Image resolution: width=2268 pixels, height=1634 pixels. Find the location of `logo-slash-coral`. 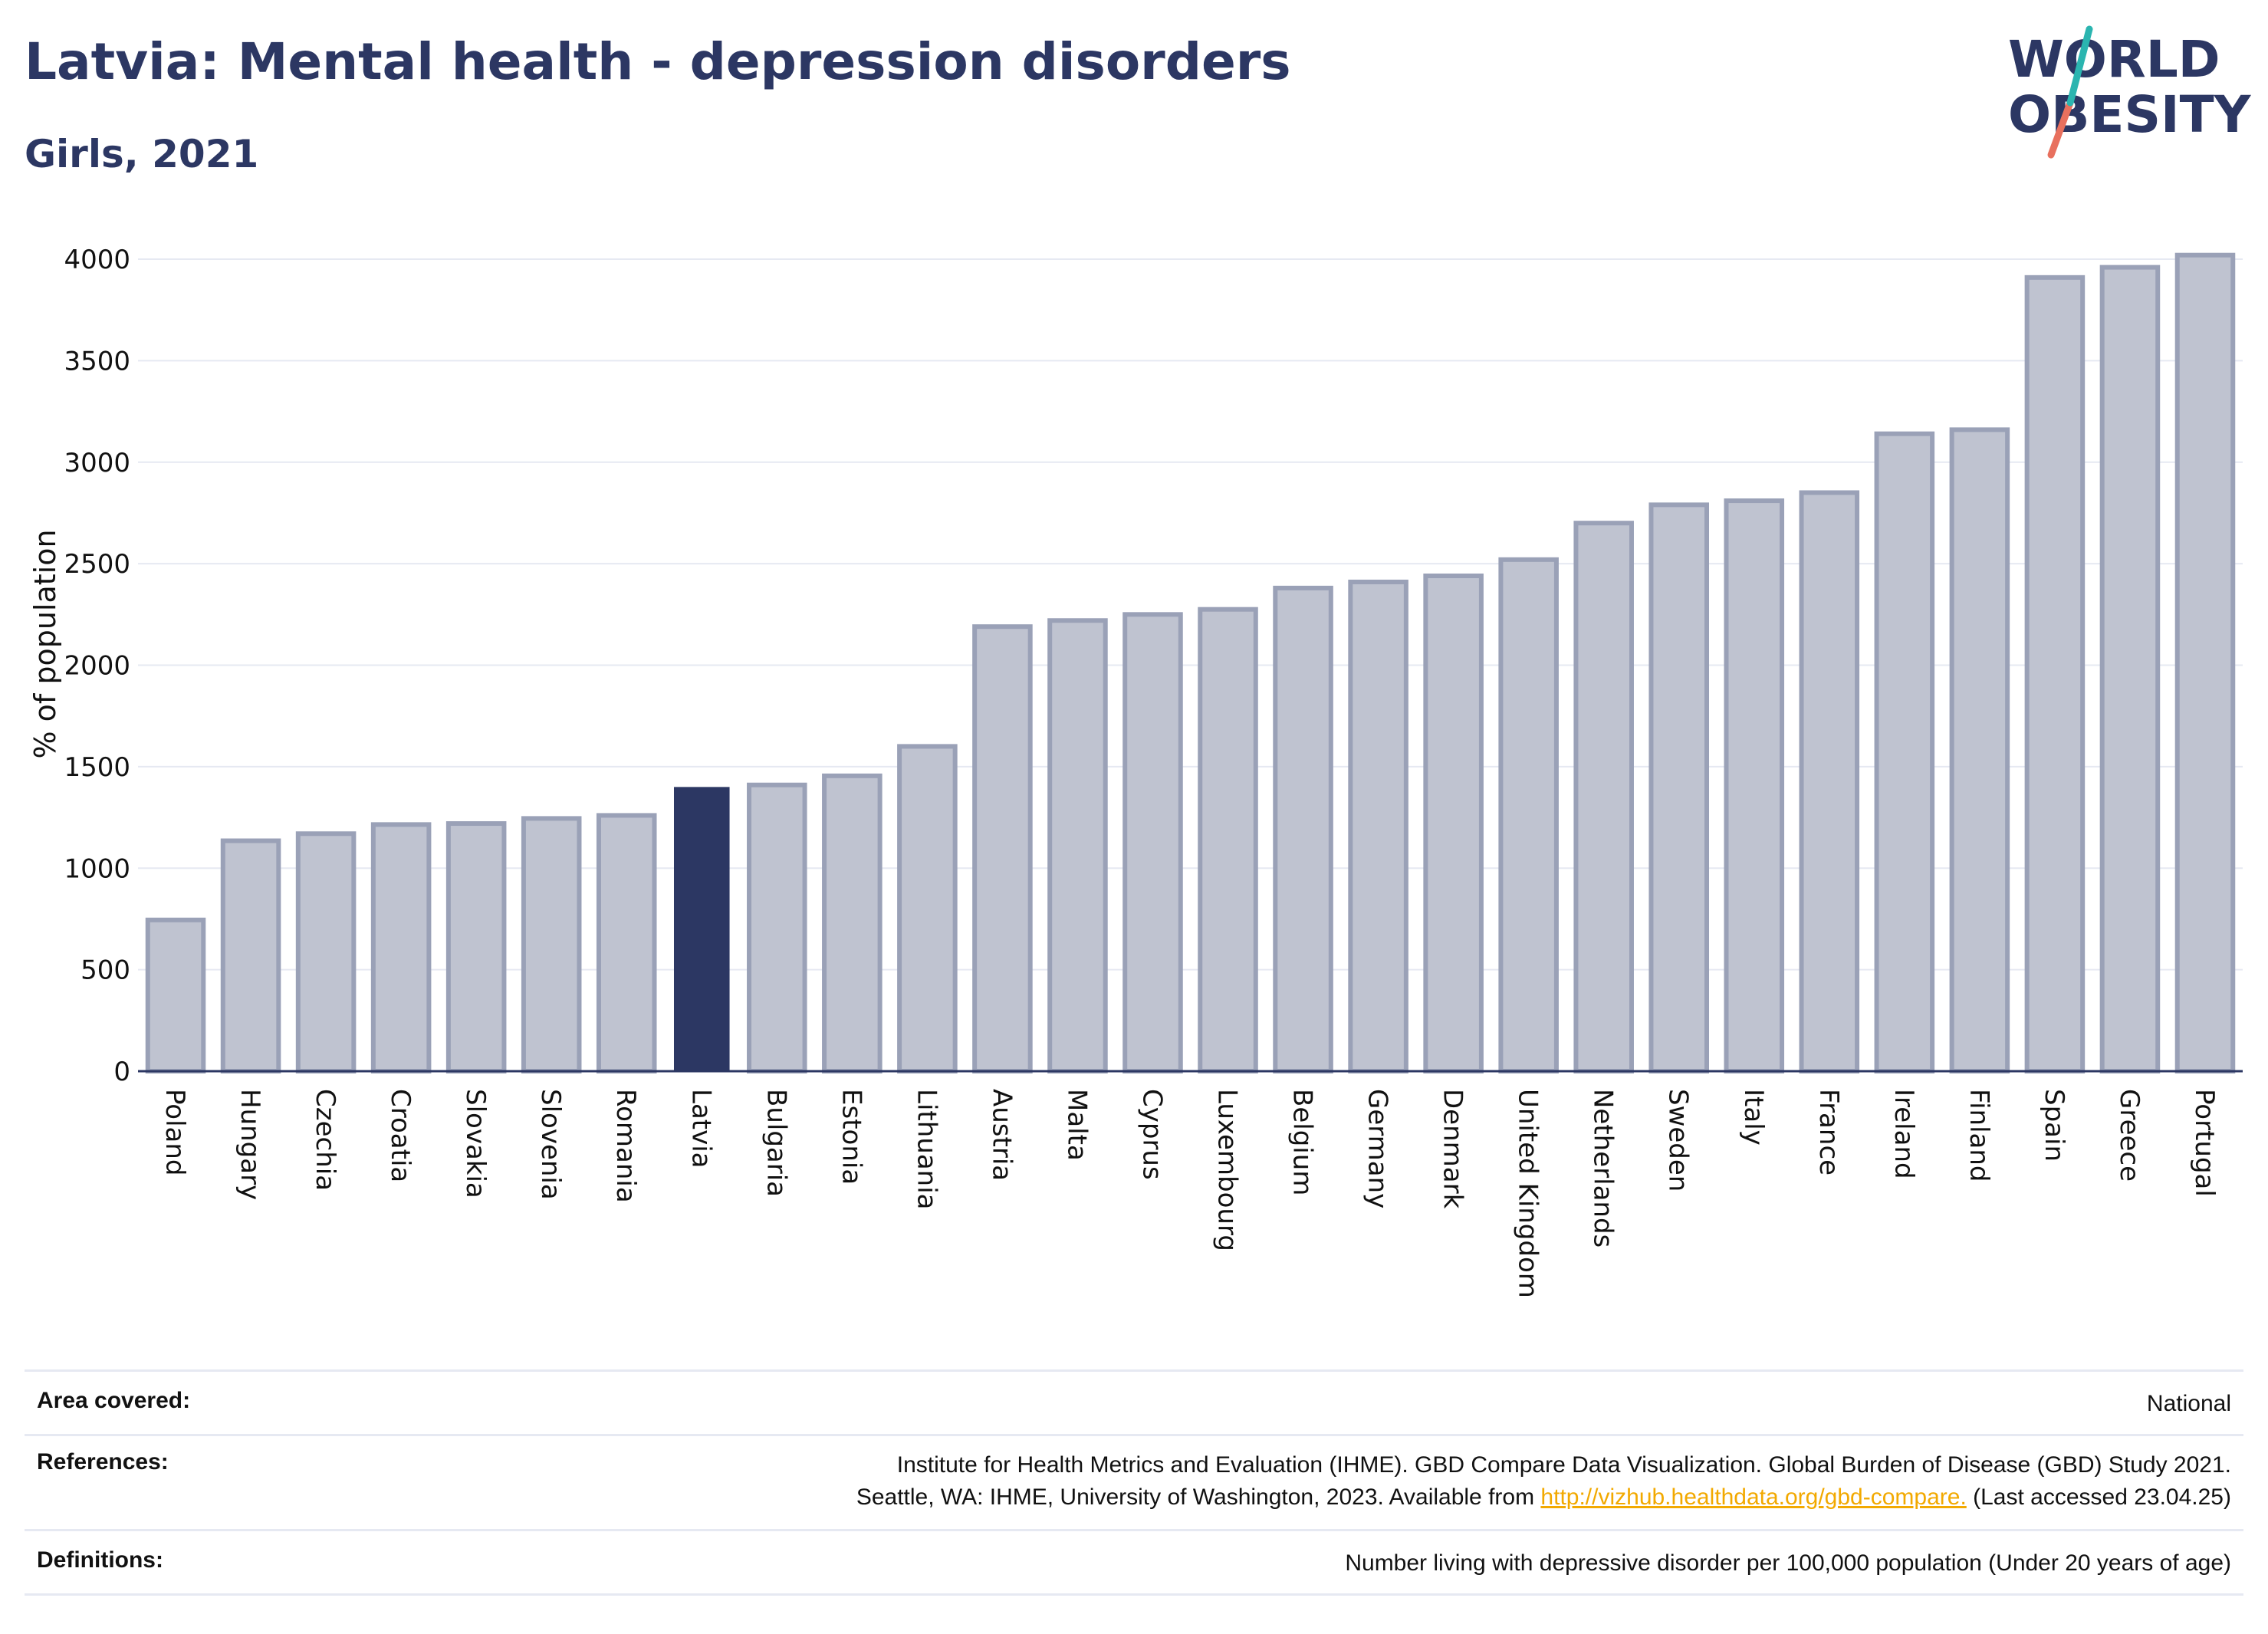

logo-slash-coral is located at coordinates (2060, 129).